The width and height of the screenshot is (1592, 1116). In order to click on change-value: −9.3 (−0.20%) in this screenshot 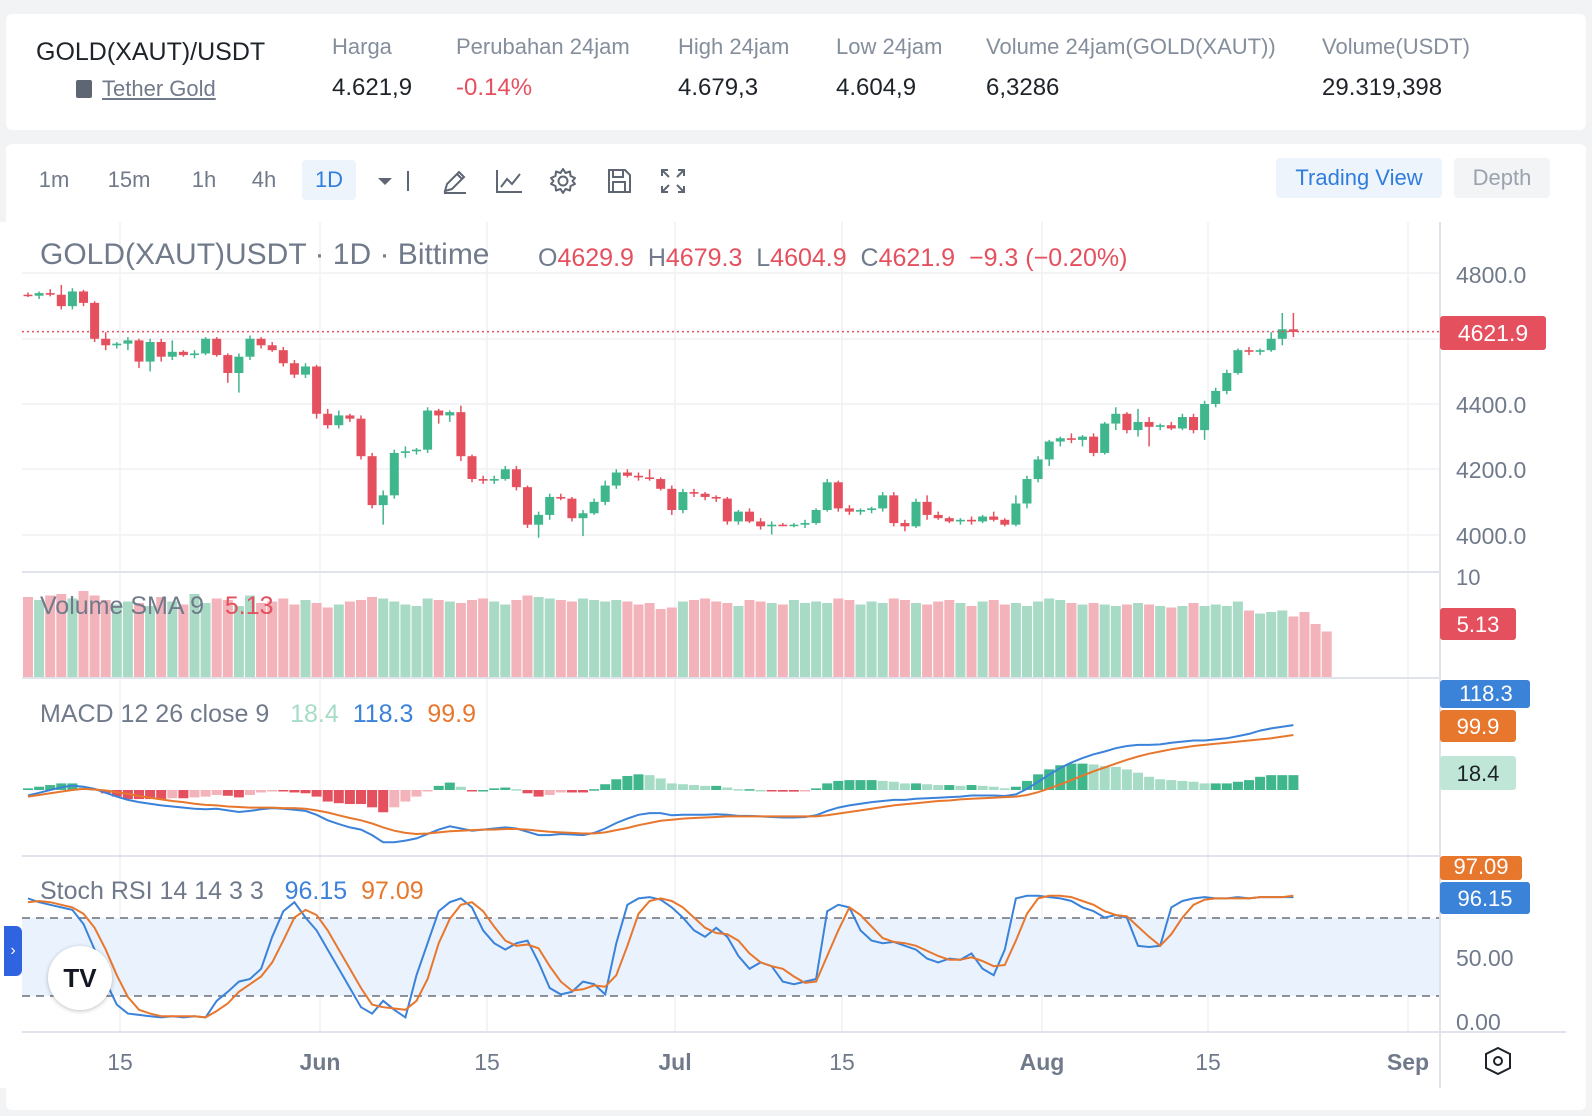, I will do `click(1048, 258)`.